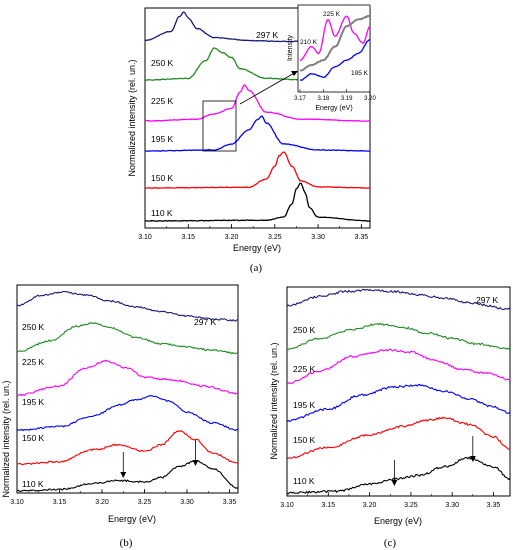  I want to click on x-tick-label-c: 3.25, so click(411, 505).